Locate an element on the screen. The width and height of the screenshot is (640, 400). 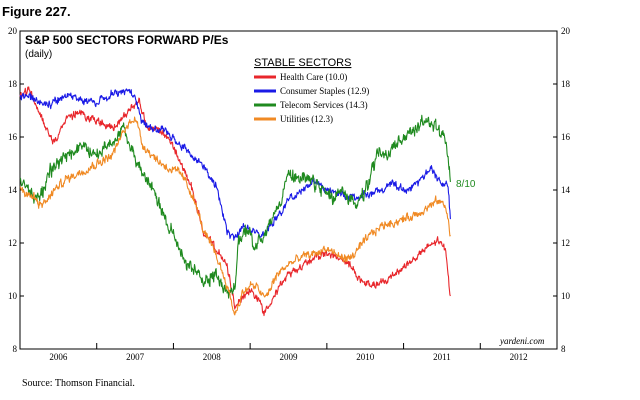
y-tick-label-right: 20 is located at coordinates (566, 31).